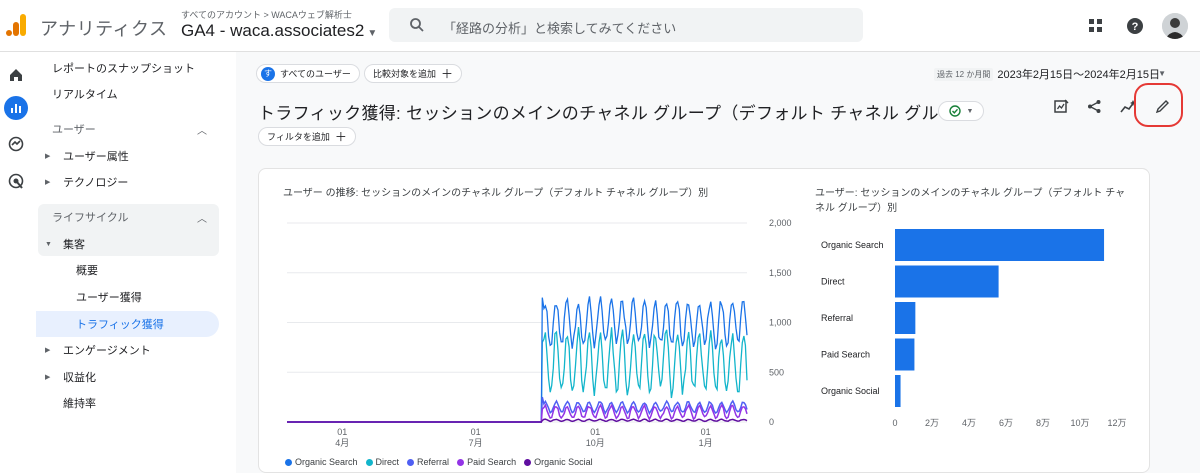 This screenshot has height=473, width=1200. I want to click on sidebar-item-label: 集客, so click(74, 245).